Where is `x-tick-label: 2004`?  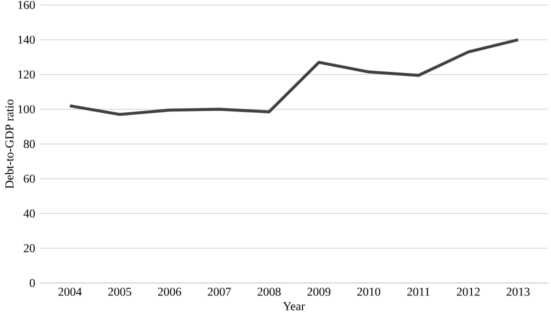 x-tick-label: 2004 is located at coordinates (70, 292).